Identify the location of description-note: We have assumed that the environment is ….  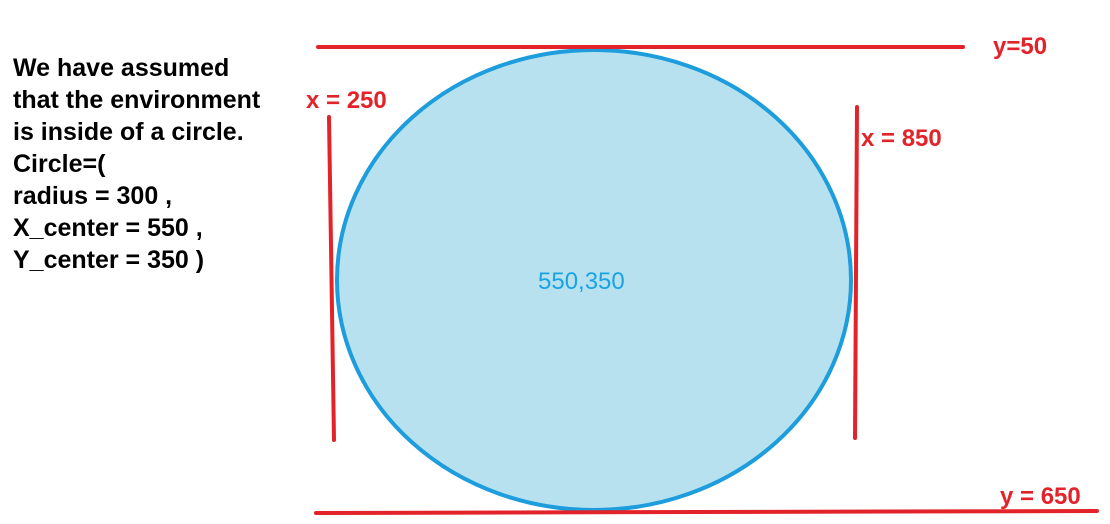
(136, 164).